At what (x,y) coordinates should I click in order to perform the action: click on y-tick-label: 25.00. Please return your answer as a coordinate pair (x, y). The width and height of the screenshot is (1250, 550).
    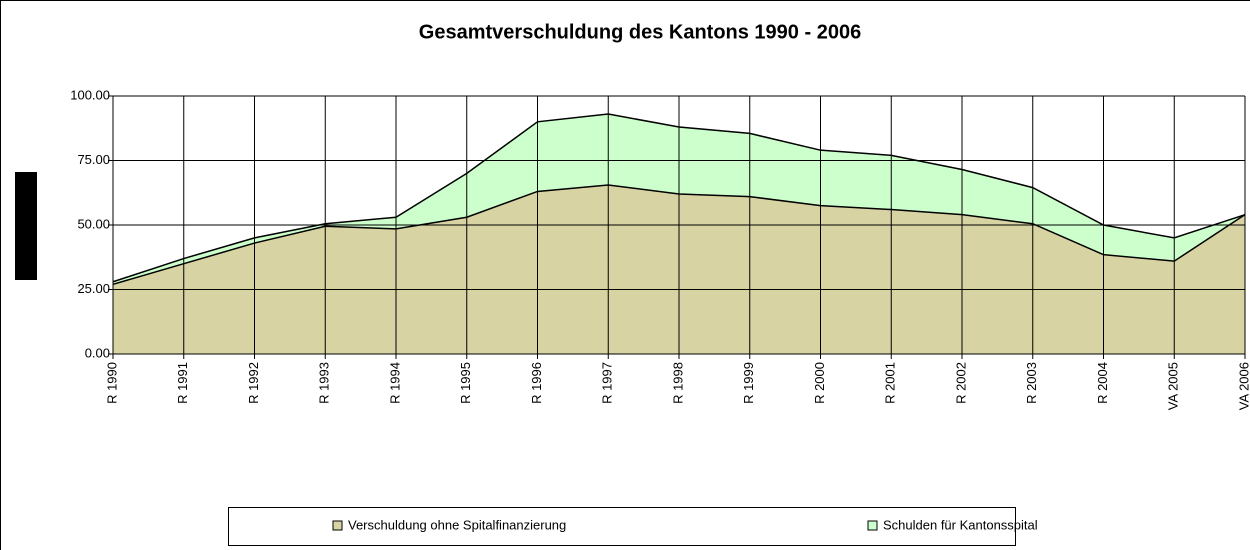
    Looking at the image, I should click on (93, 288).